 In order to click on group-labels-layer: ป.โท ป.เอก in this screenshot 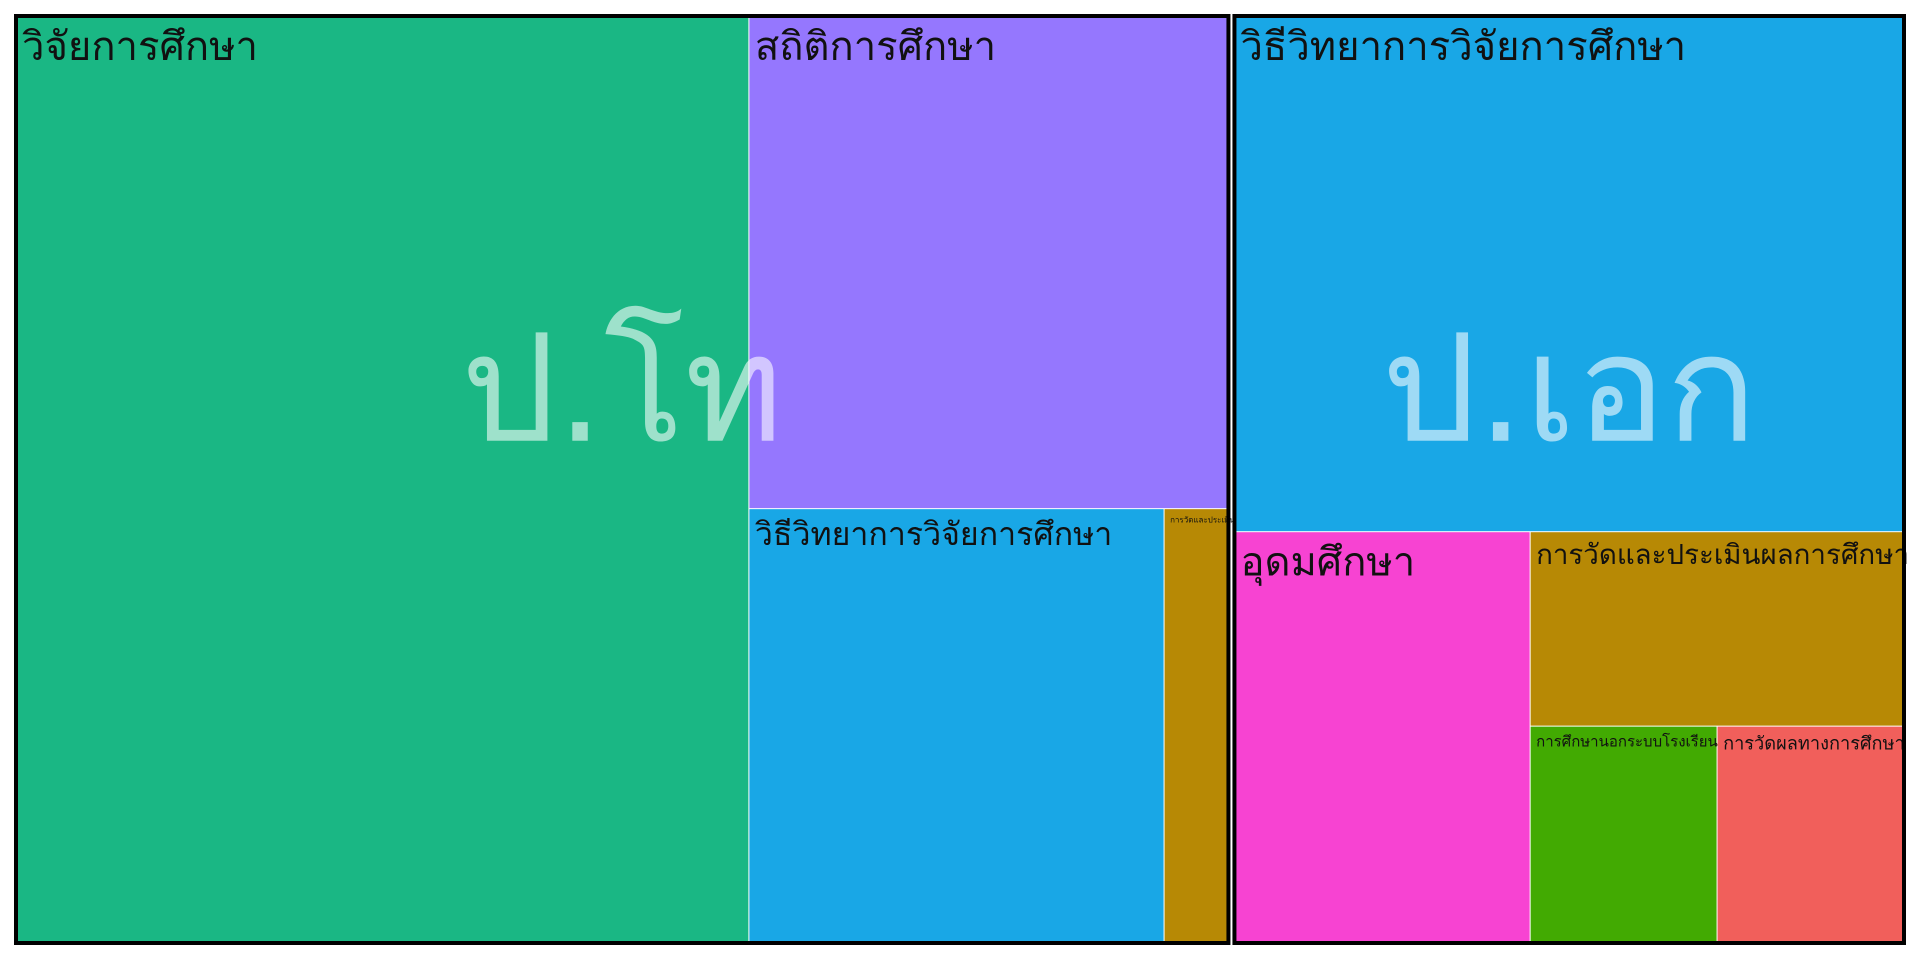, I will do `click(1109, 390)`.